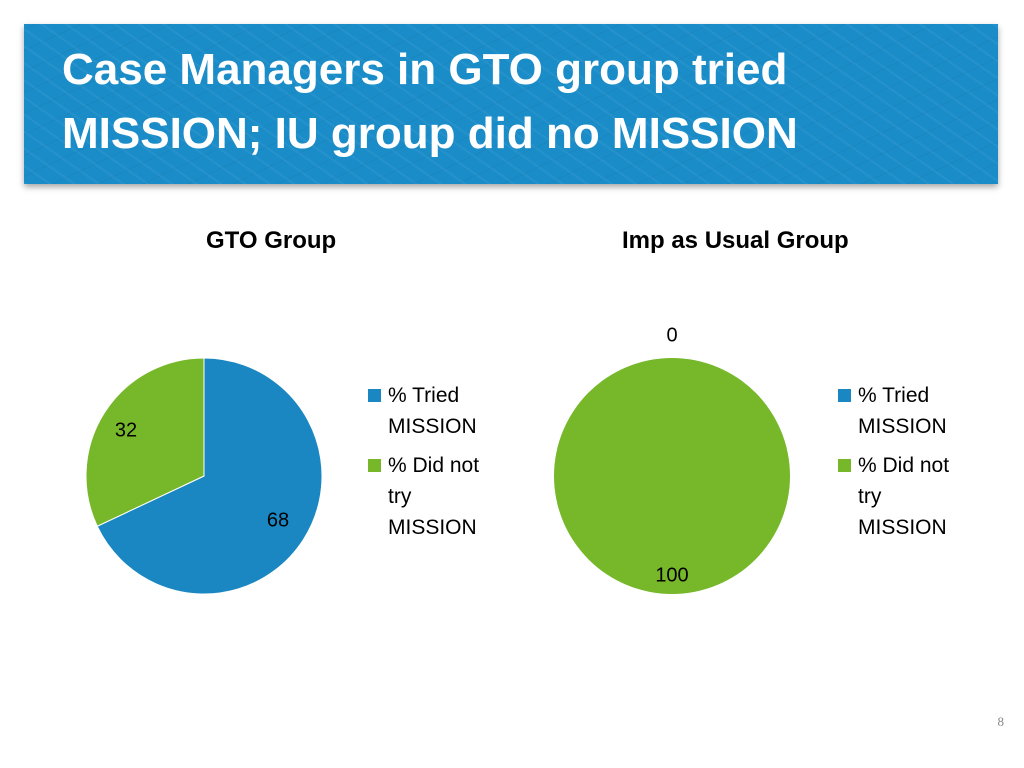  Describe the element at coordinates (209, 476) in the screenshot. I see `pie-slice-tried-mission` at that location.